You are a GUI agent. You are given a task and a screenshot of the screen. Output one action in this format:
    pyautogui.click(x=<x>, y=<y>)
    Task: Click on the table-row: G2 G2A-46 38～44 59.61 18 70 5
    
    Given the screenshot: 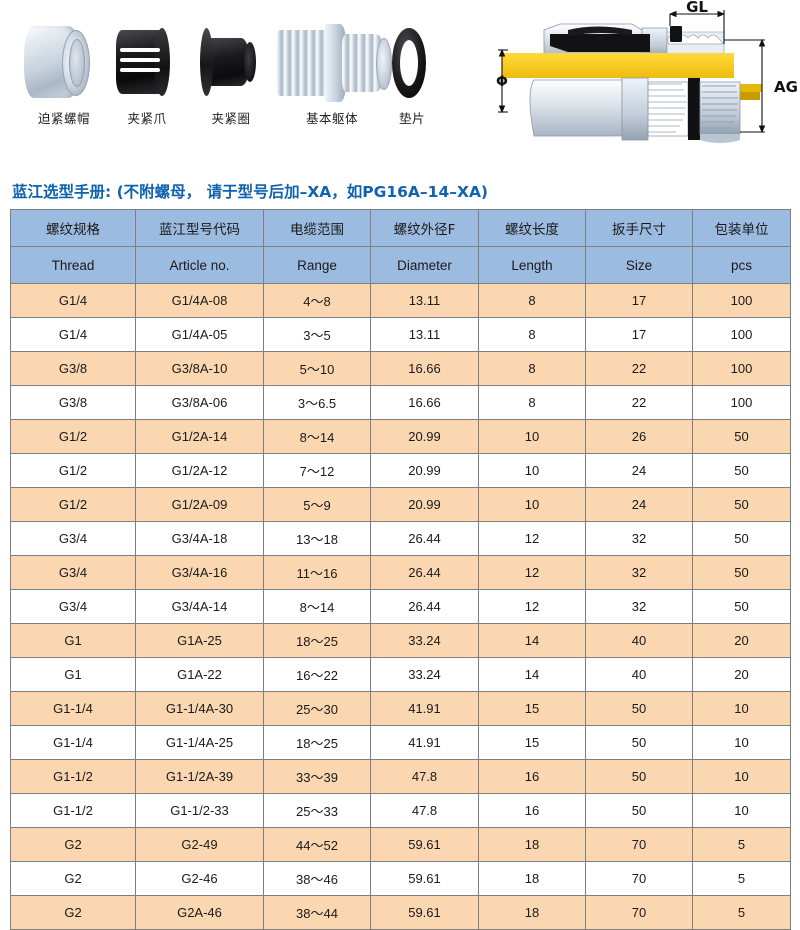 What is the action you would take?
    pyautogui.click(x=400, y=912)
    